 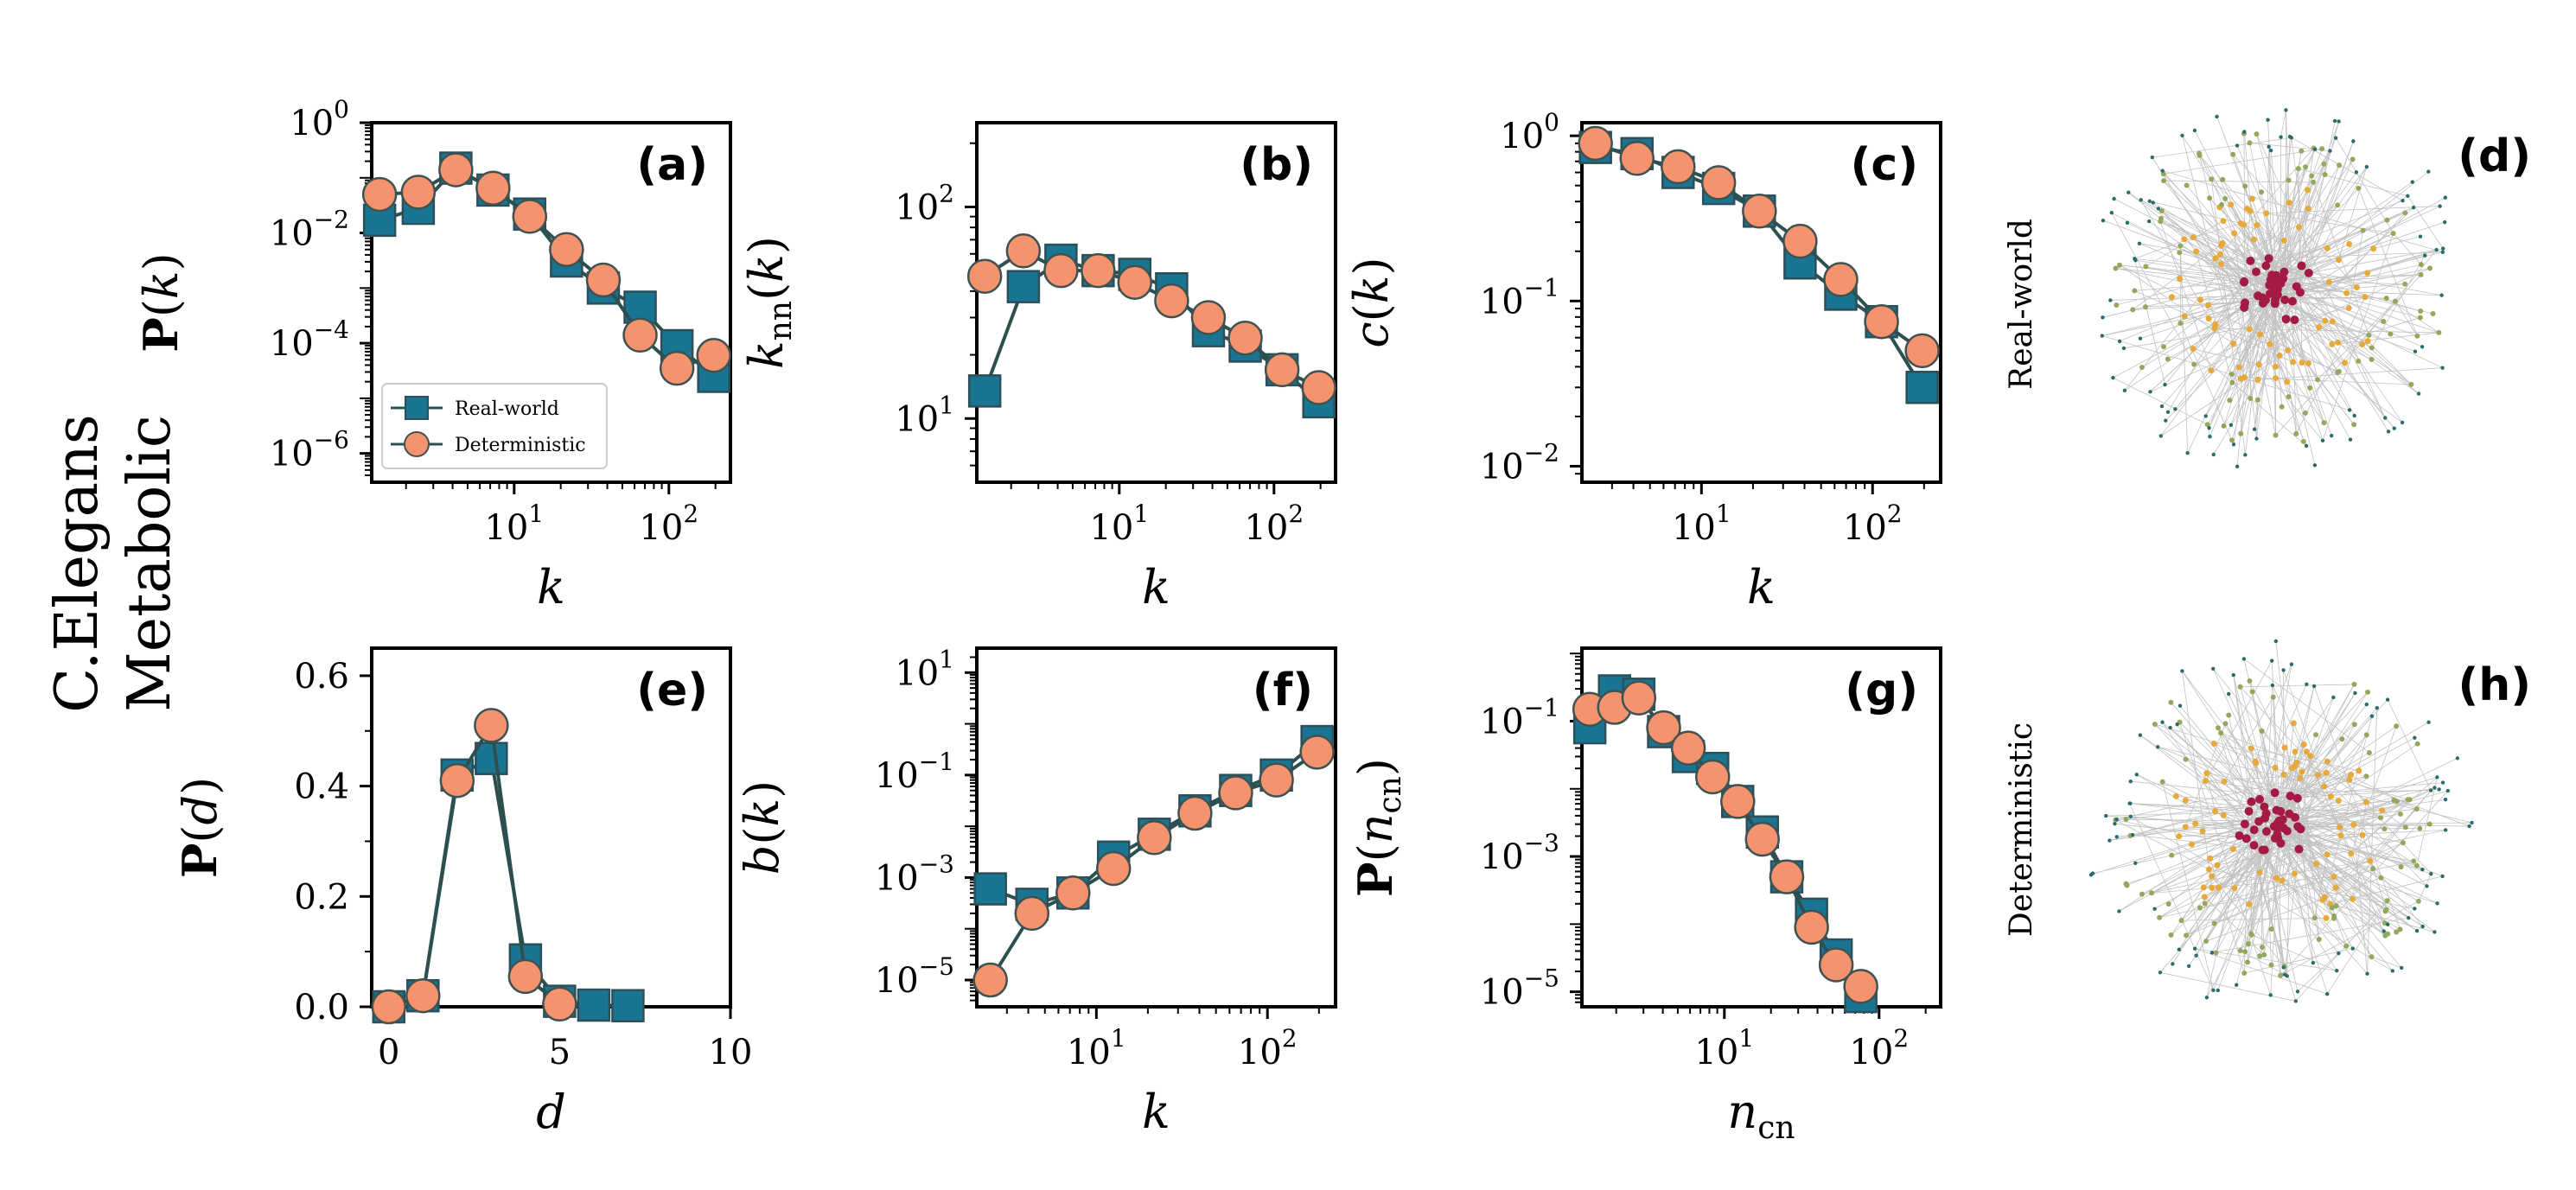 I want to click on y-tick-label: 10−1, so click(x=1519, y=297).